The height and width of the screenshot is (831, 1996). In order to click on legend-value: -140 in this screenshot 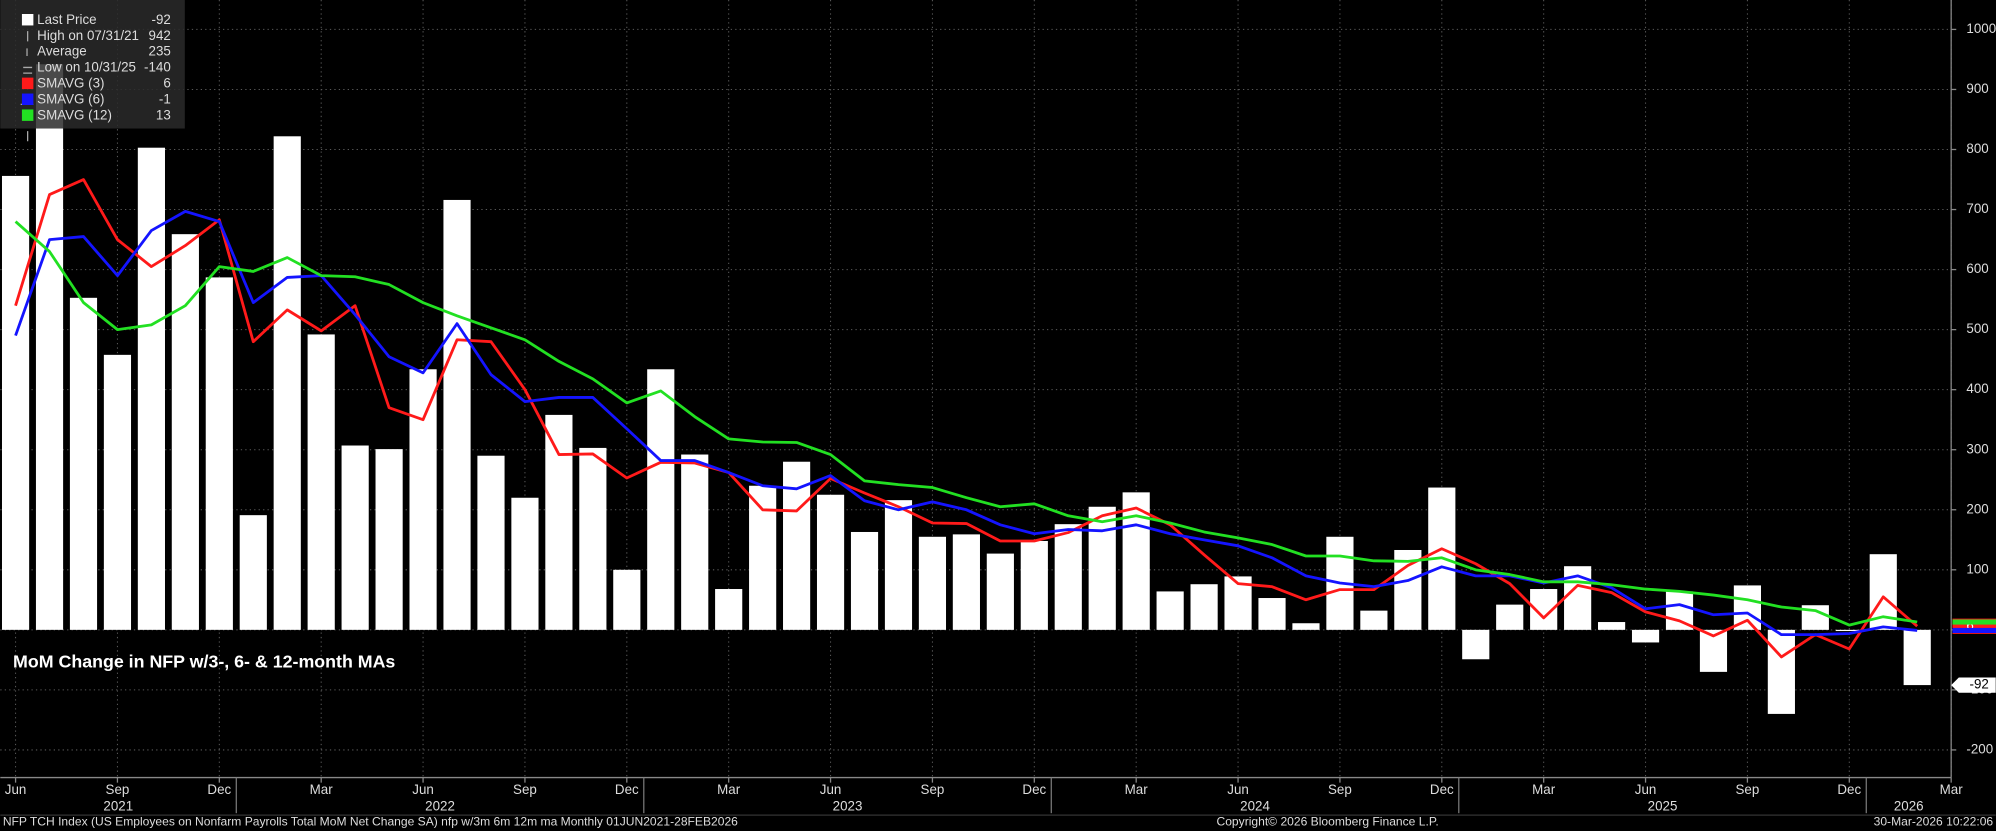, I will do `click(157, 67)`.